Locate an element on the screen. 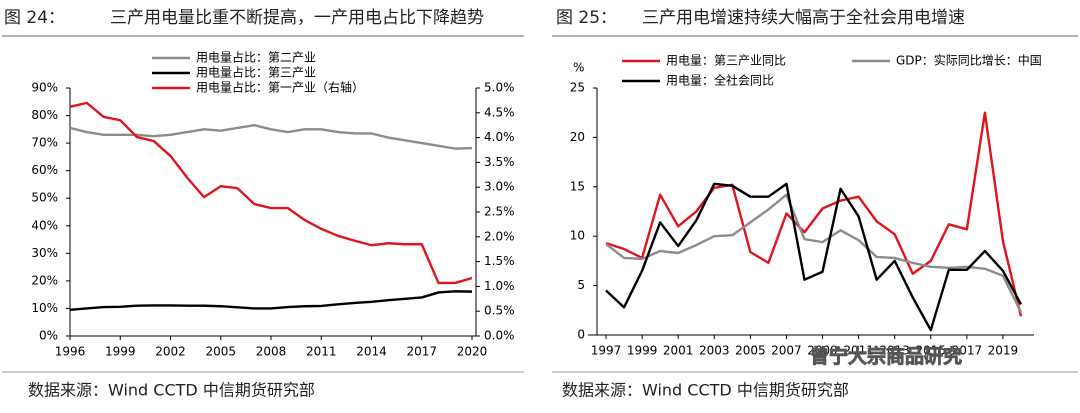 This screenshot has width=1080, height=413. figure-label: 图 24： is located at coordinates (34, 18).